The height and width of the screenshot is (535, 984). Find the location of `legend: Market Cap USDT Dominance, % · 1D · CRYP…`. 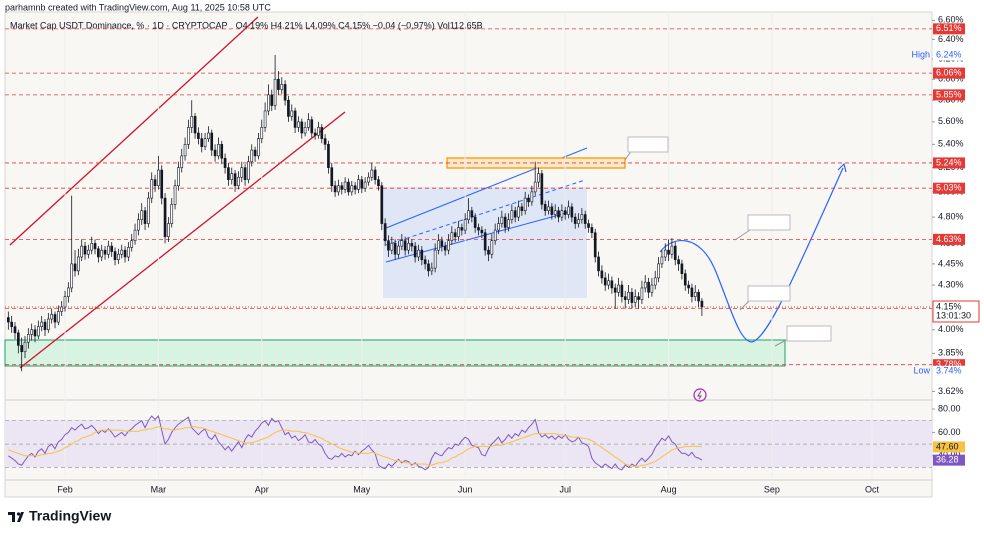

legend: Market Cap USDT Dominance, % · 1D · CRYP… is located at coordinates (119, 25).